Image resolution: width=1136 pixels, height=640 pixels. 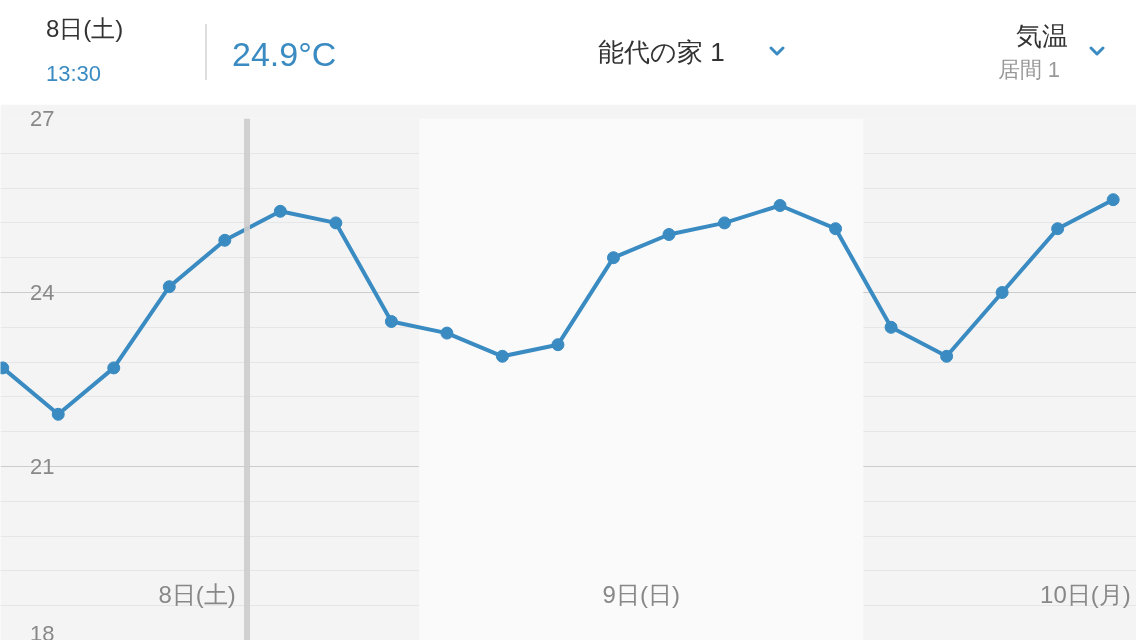 I want to click on annotation: 10日(月), so click(x=1085, y=594).